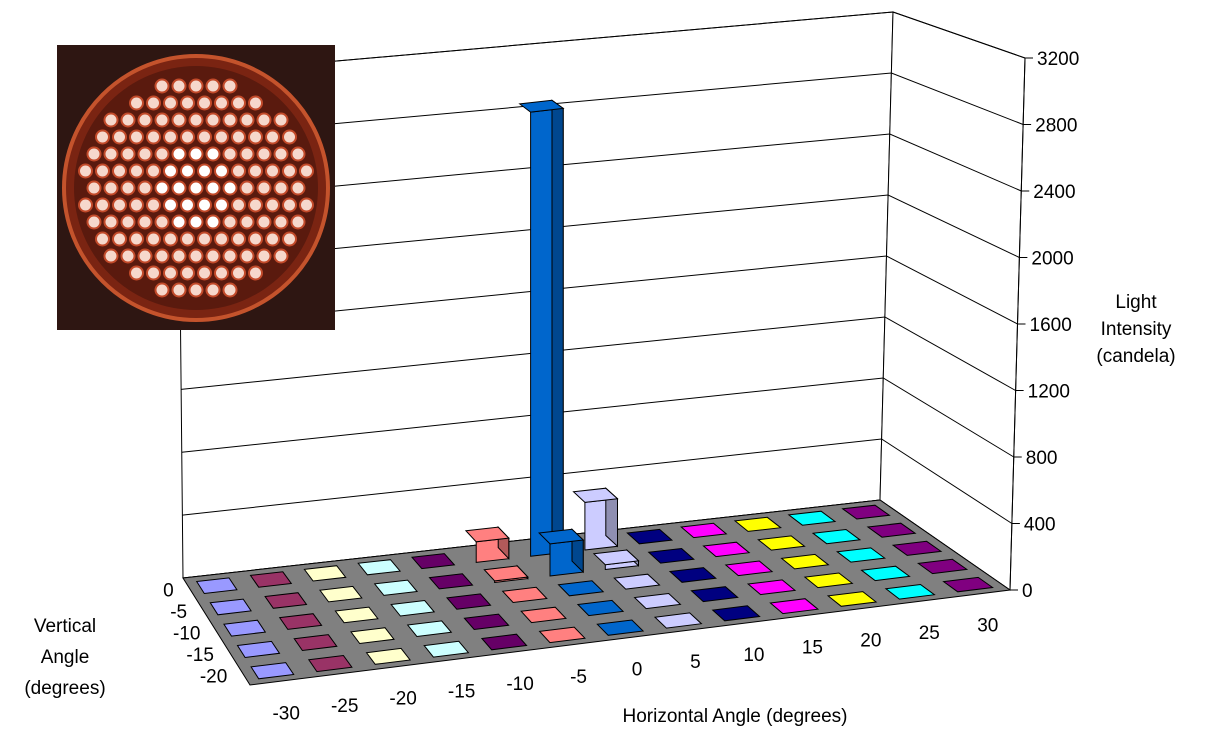 The image size is (1209, 732). I want to click on x-tick-label: -10, so click(519, 684).